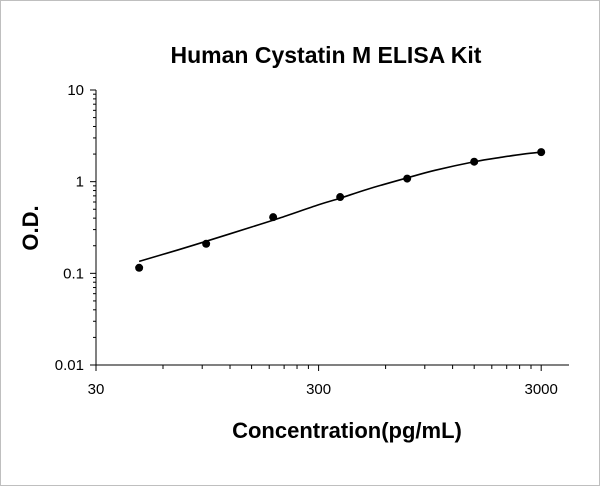 The width and height of the screenshot is (600, 486). I want to click on y-tick-label: 0.01, so click(69, 365).